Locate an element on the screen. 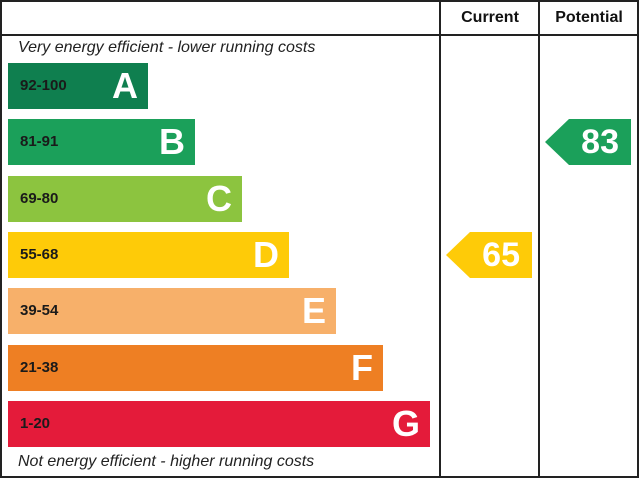 The height and width of the screenshot is (479, 640). band-range-label: 39-54 is located at coordinates (39, 310).